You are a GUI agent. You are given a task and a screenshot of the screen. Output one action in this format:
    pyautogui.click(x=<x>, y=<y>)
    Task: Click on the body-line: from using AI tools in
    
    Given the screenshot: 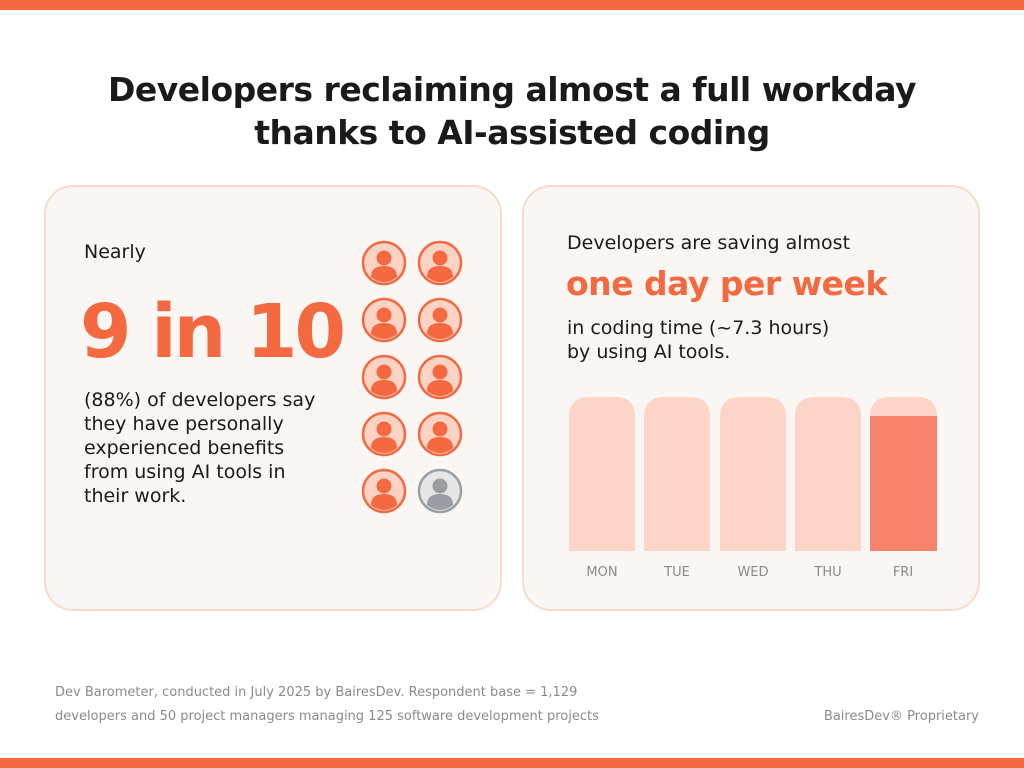 What is the action you would take?
    pyautogui.click(x=185, y=472)
    